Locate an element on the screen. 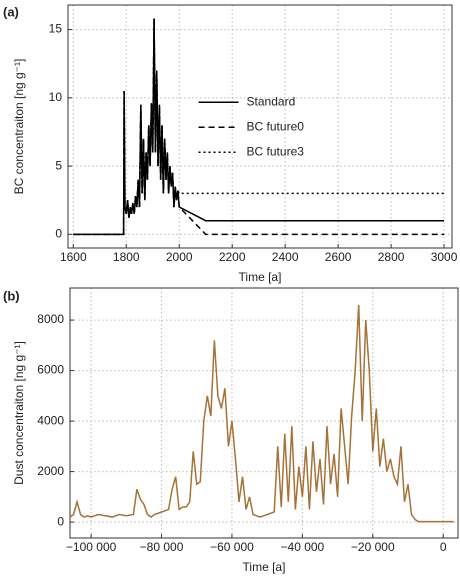 This screenshot has height=578, width=460. x-tick-label: 2600 is located at coordinates (338, 257).